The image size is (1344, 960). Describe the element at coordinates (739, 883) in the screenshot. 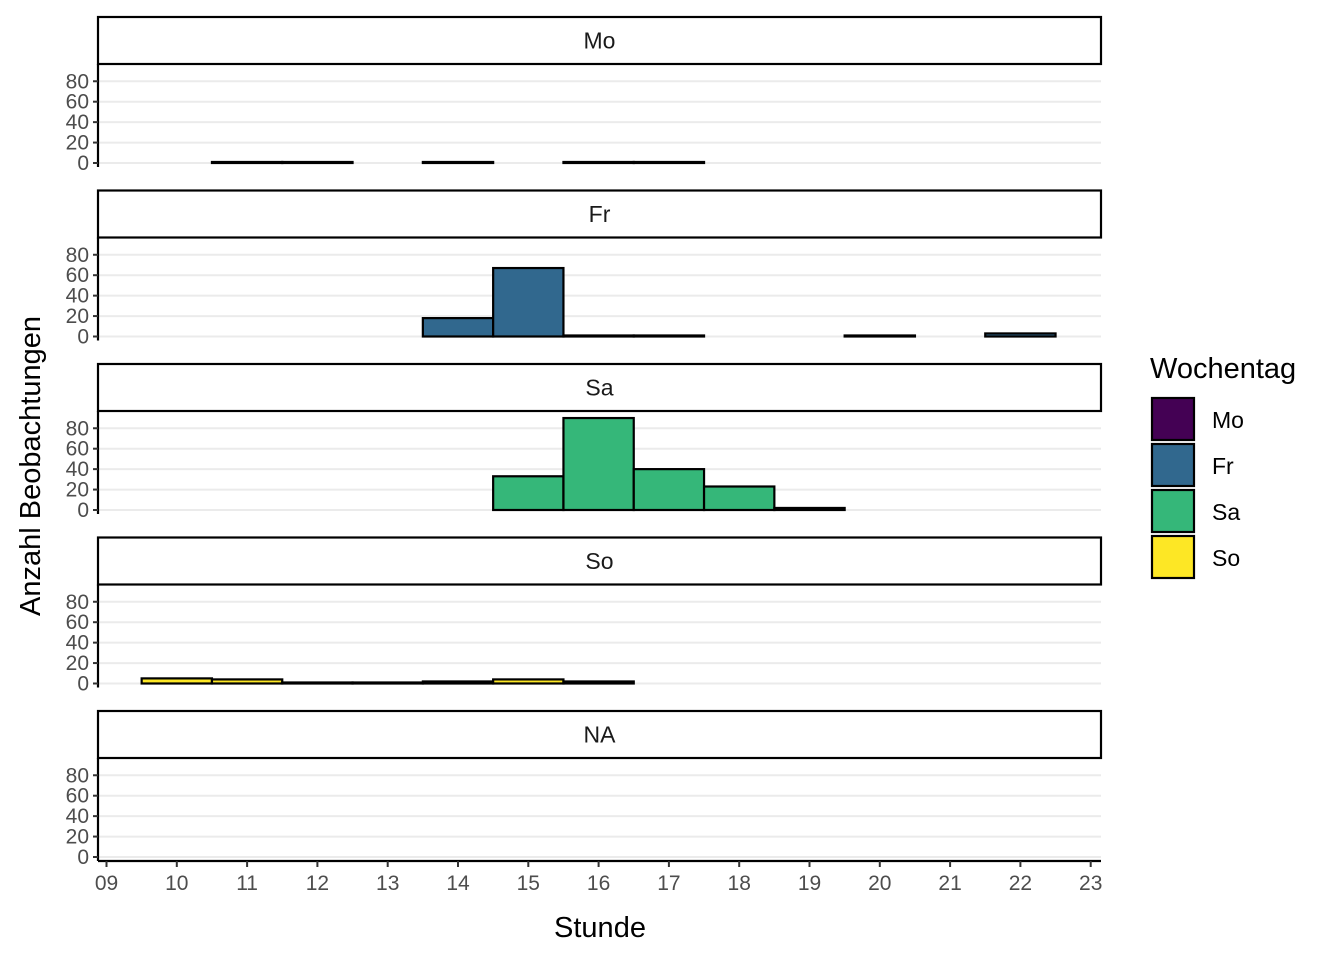

I see `x-tick-label: 18` at that location.